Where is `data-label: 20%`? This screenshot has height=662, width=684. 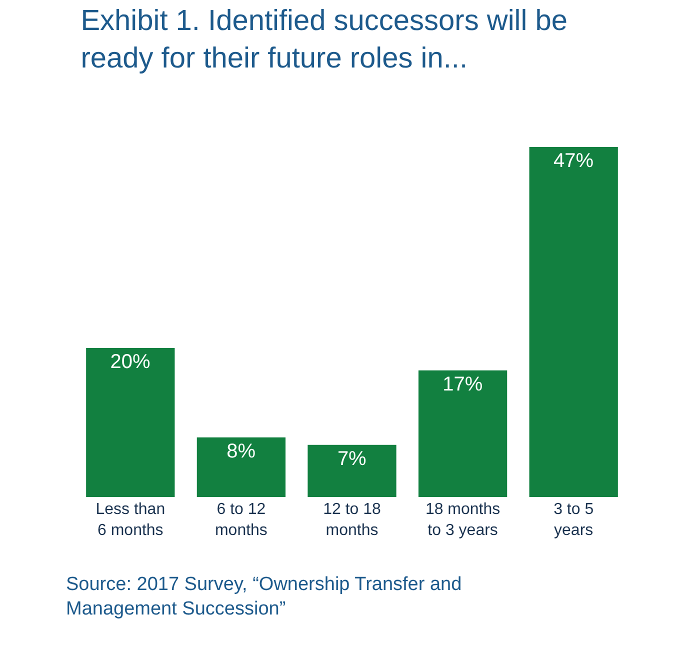
data-label: 20% is located at coordinates (130, 362).